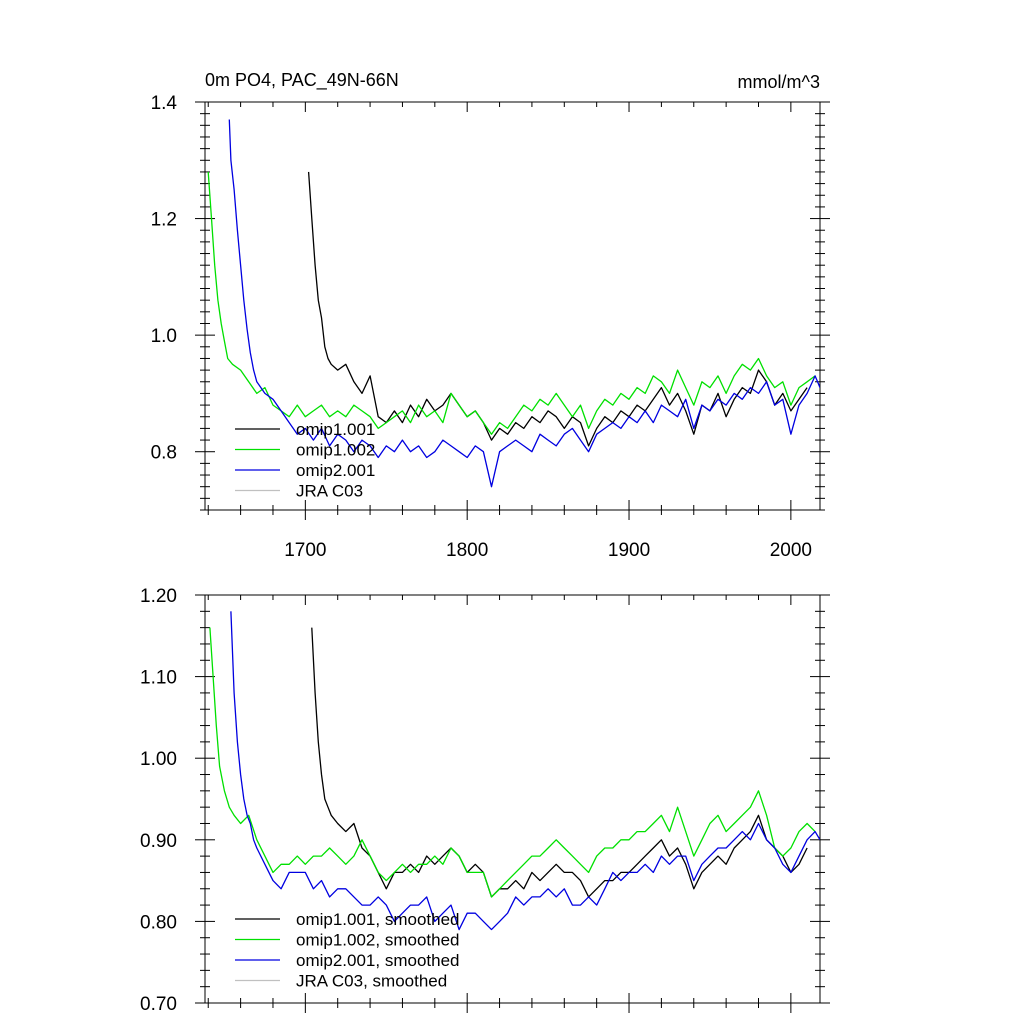 The height and width of the screenshot is (1024, 1024). I want to click on y-tick-label: 0.70, so click(158, 1004).